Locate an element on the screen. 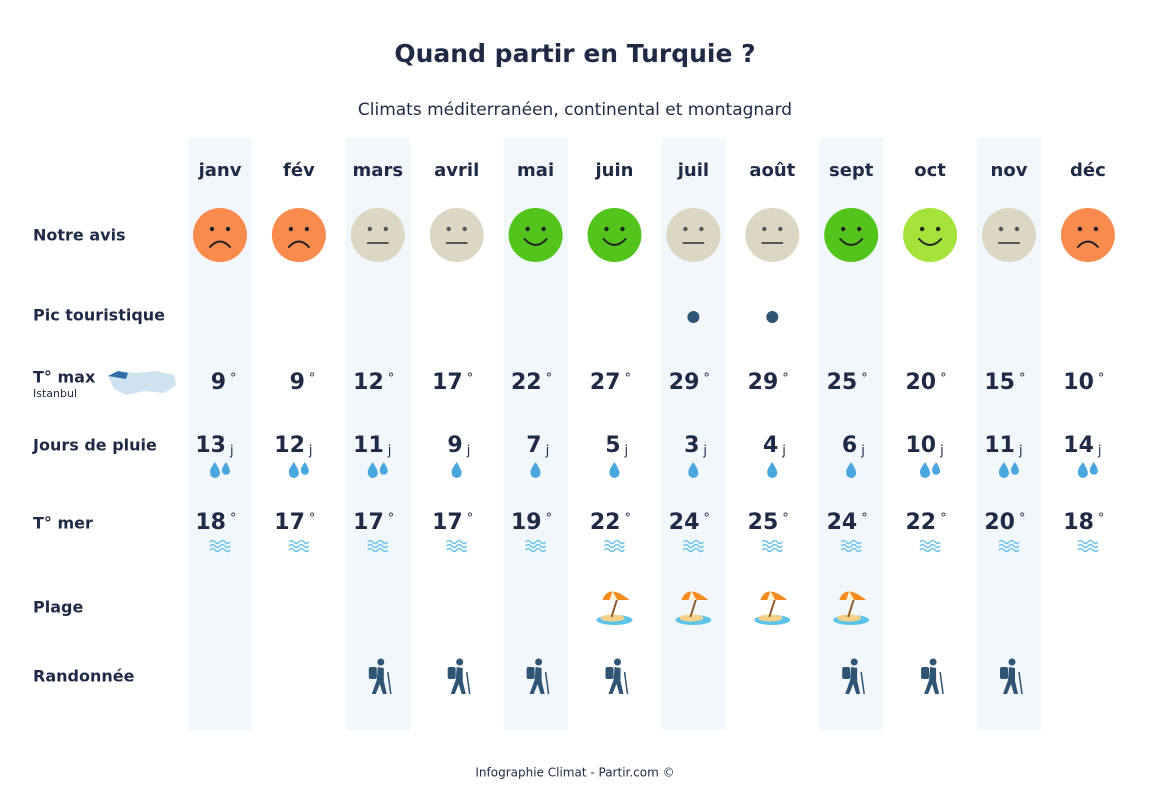  number: 9 is located at coordinates (297, 382).